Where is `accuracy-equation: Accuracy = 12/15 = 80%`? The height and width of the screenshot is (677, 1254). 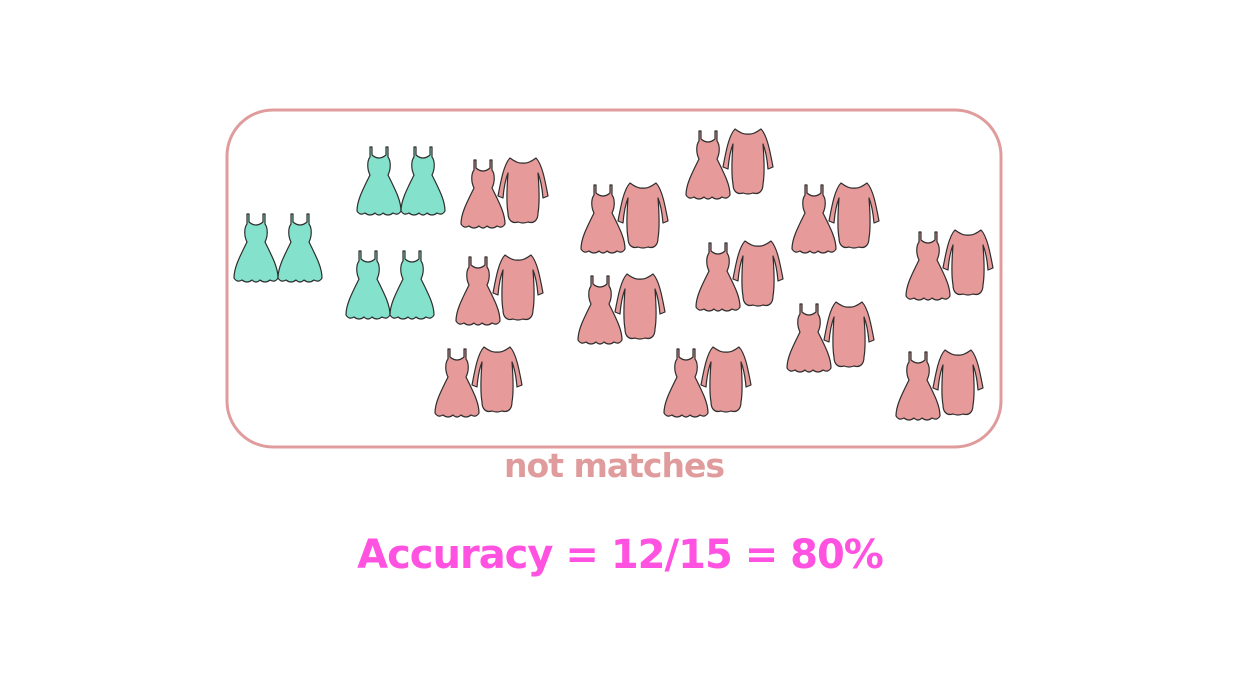 accuracy-equation: Accuracy = 12/15 = 80% is located at coordinates (620, 555).